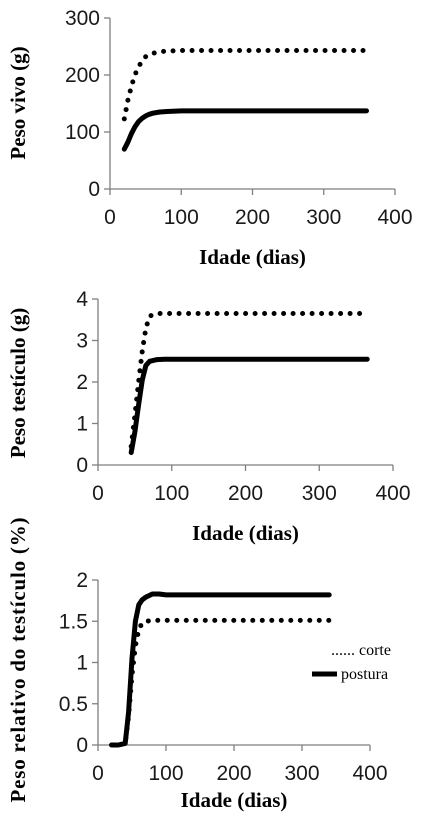  Describe the element at coordinates (82, 341) in the screenshot. I see `y-tick-label: 3` at that location.